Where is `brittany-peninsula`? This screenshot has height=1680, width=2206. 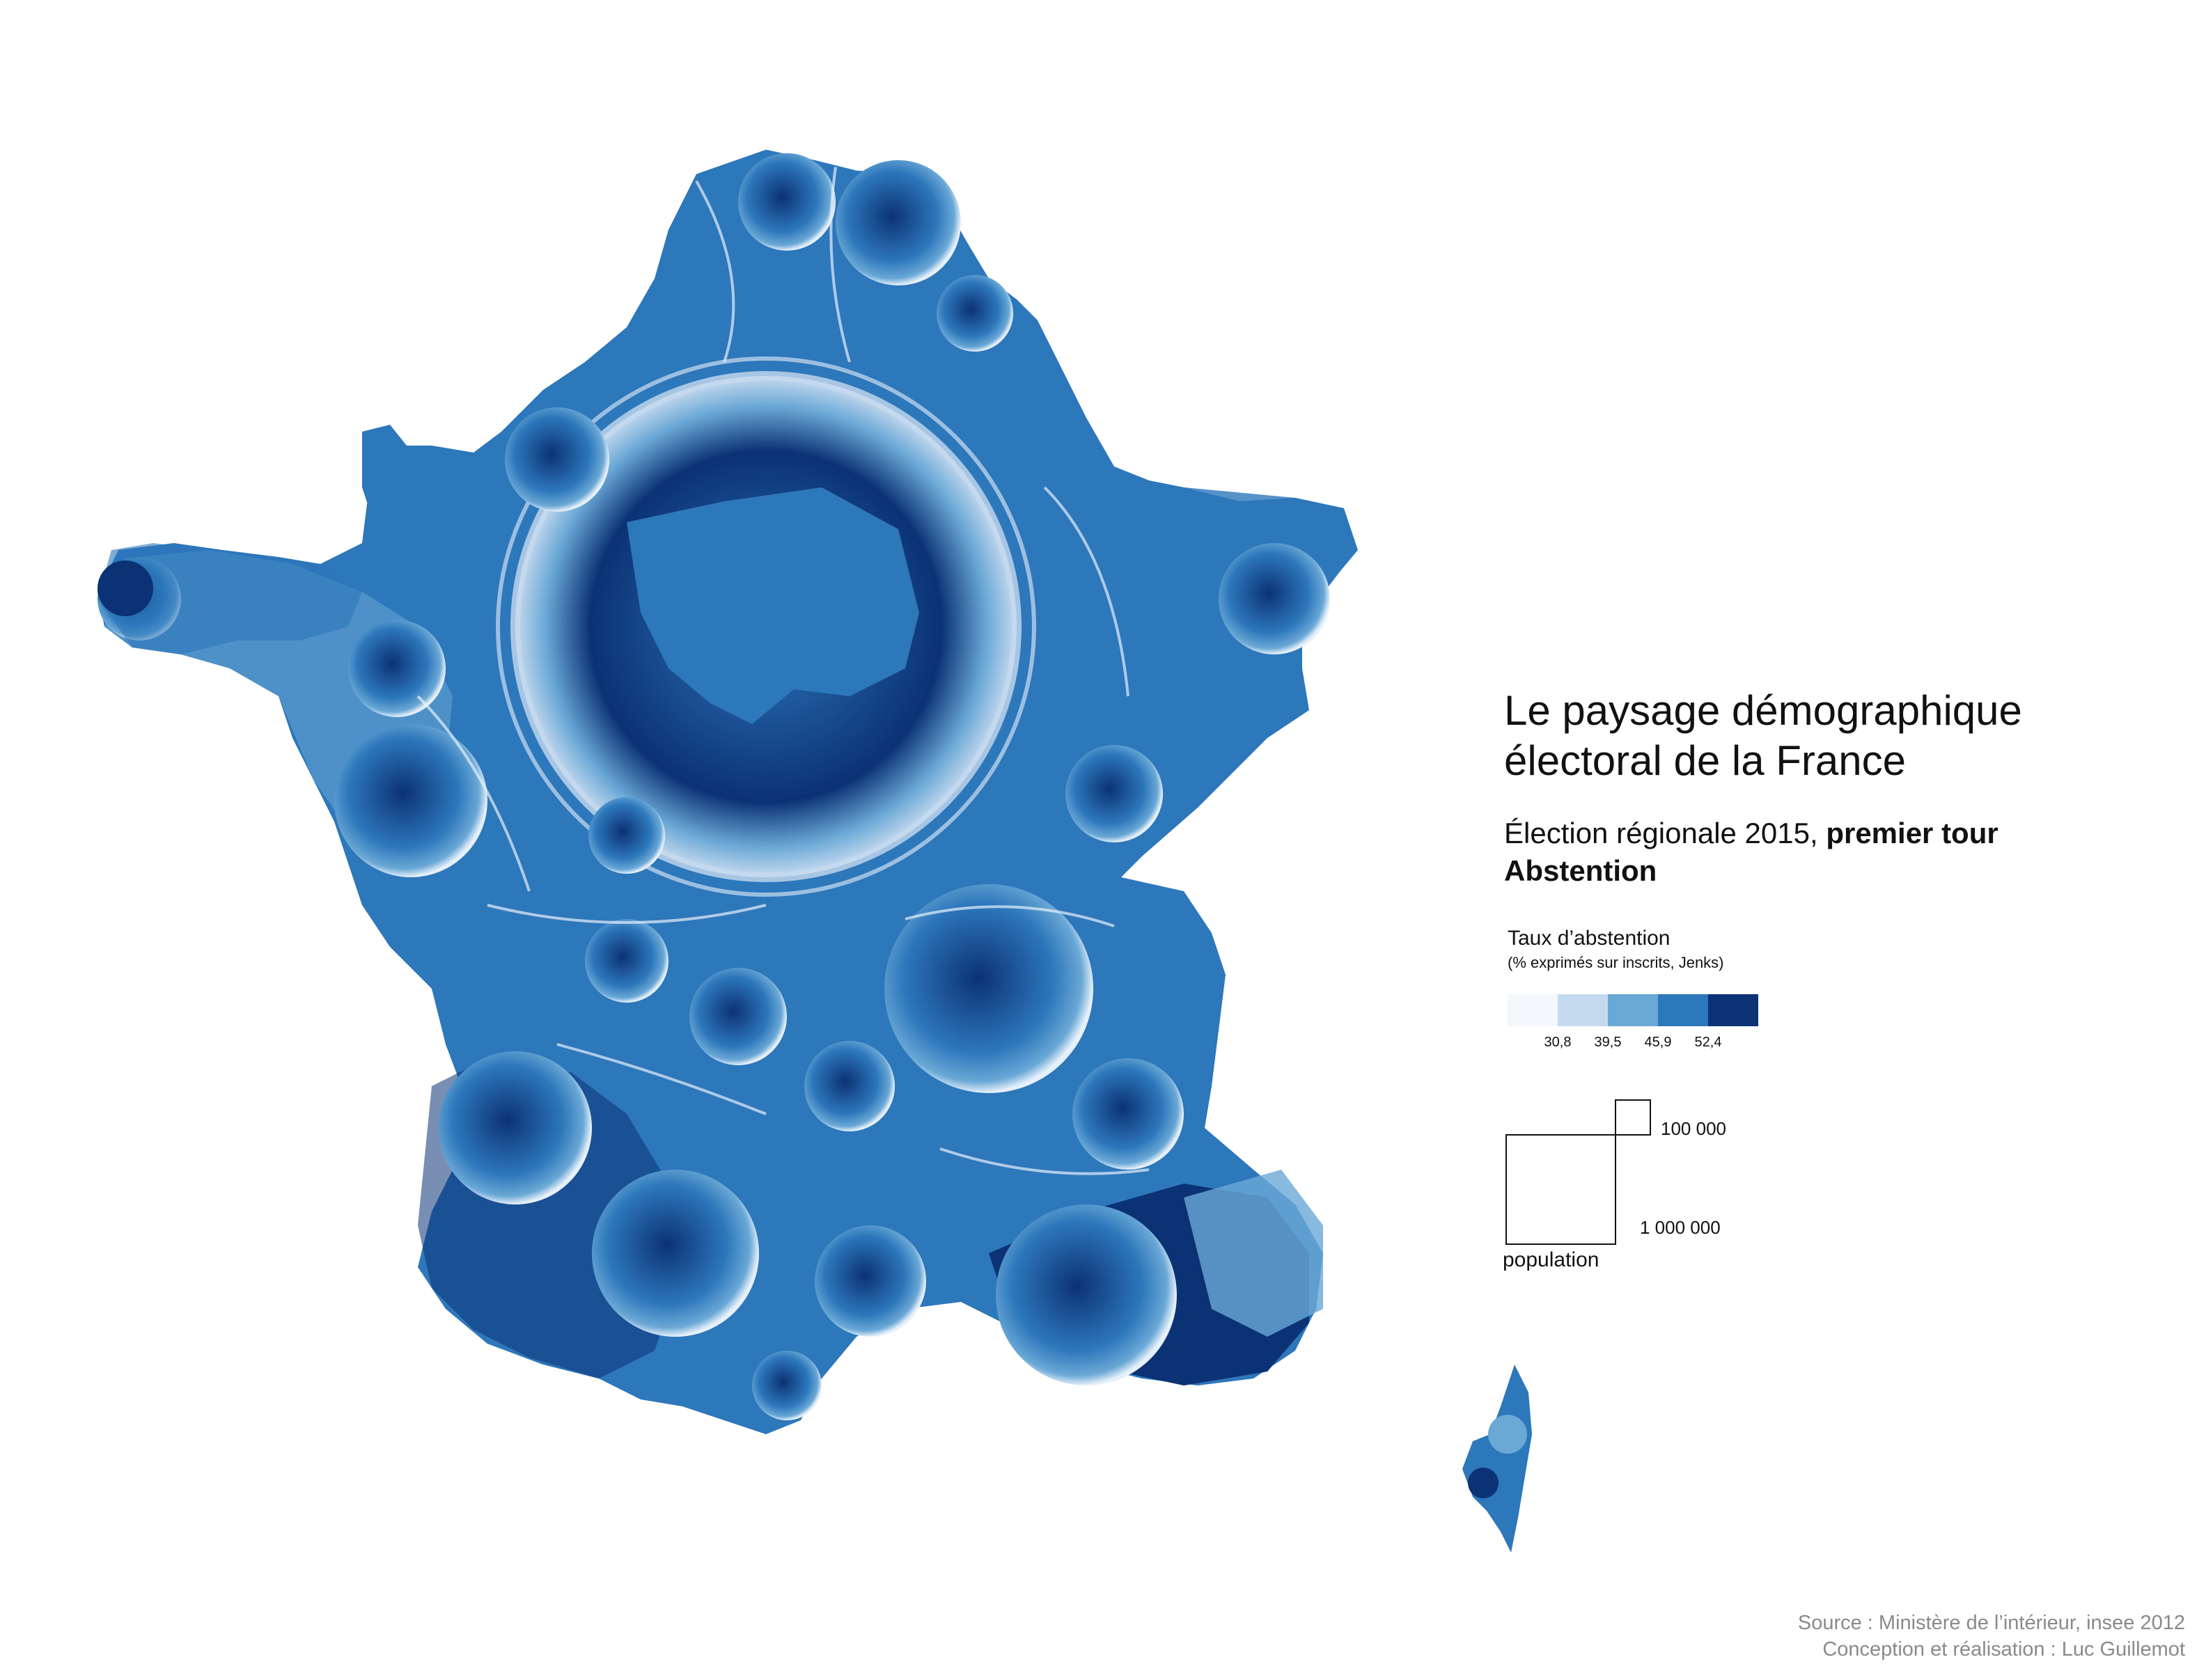
brittany-peninsula is located at coordinates (230, 599).